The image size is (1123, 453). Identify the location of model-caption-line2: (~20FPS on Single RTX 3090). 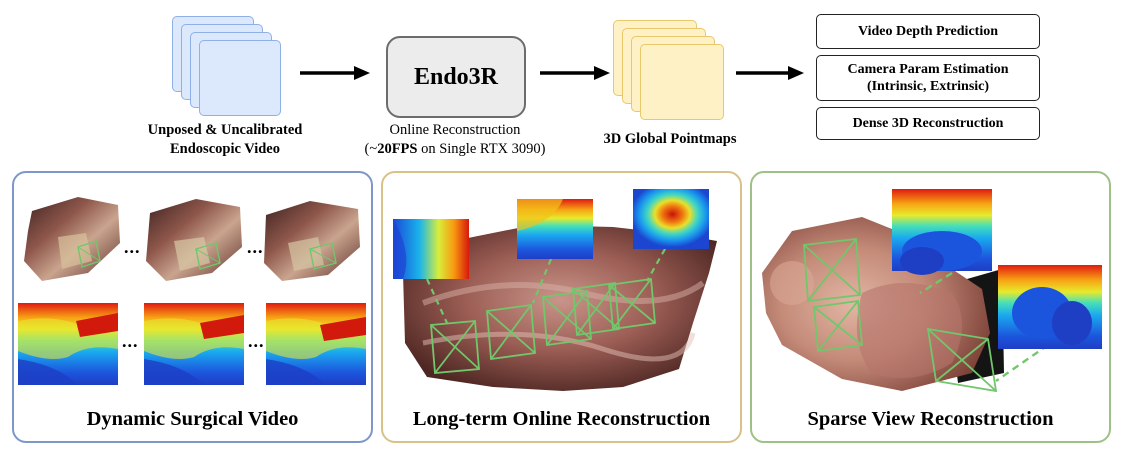
(455, 149).